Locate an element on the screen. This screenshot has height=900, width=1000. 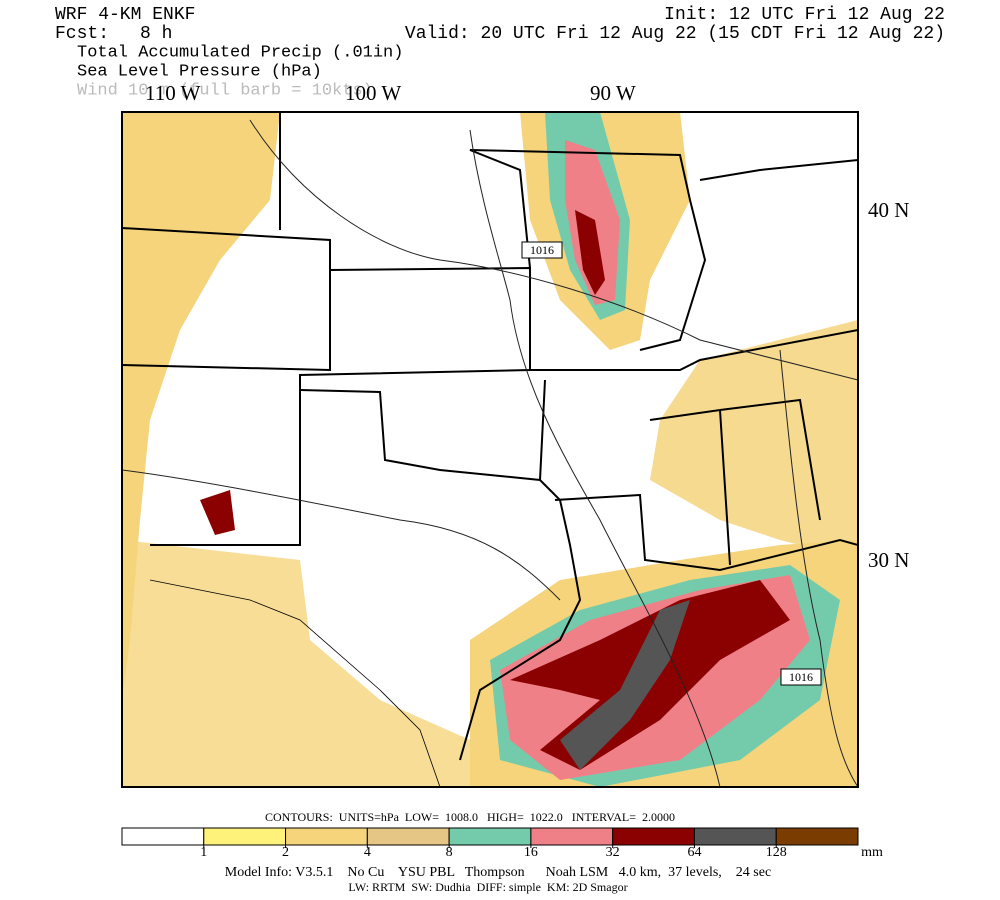
longitude-label: 90 W is located at coordinates (613, 93).